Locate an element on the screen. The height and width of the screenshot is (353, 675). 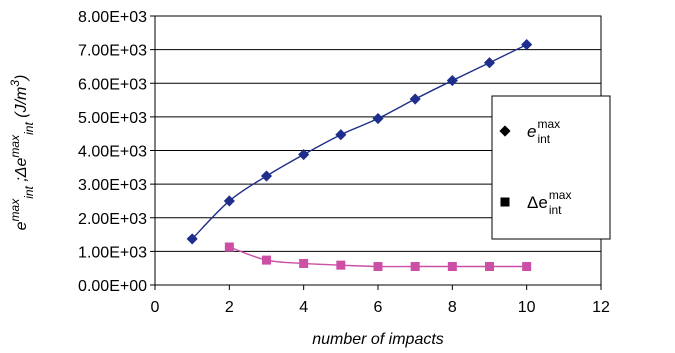
x-tick-labels: 0 2 4 6 8 10 12 is located at coordinates (380, 300).